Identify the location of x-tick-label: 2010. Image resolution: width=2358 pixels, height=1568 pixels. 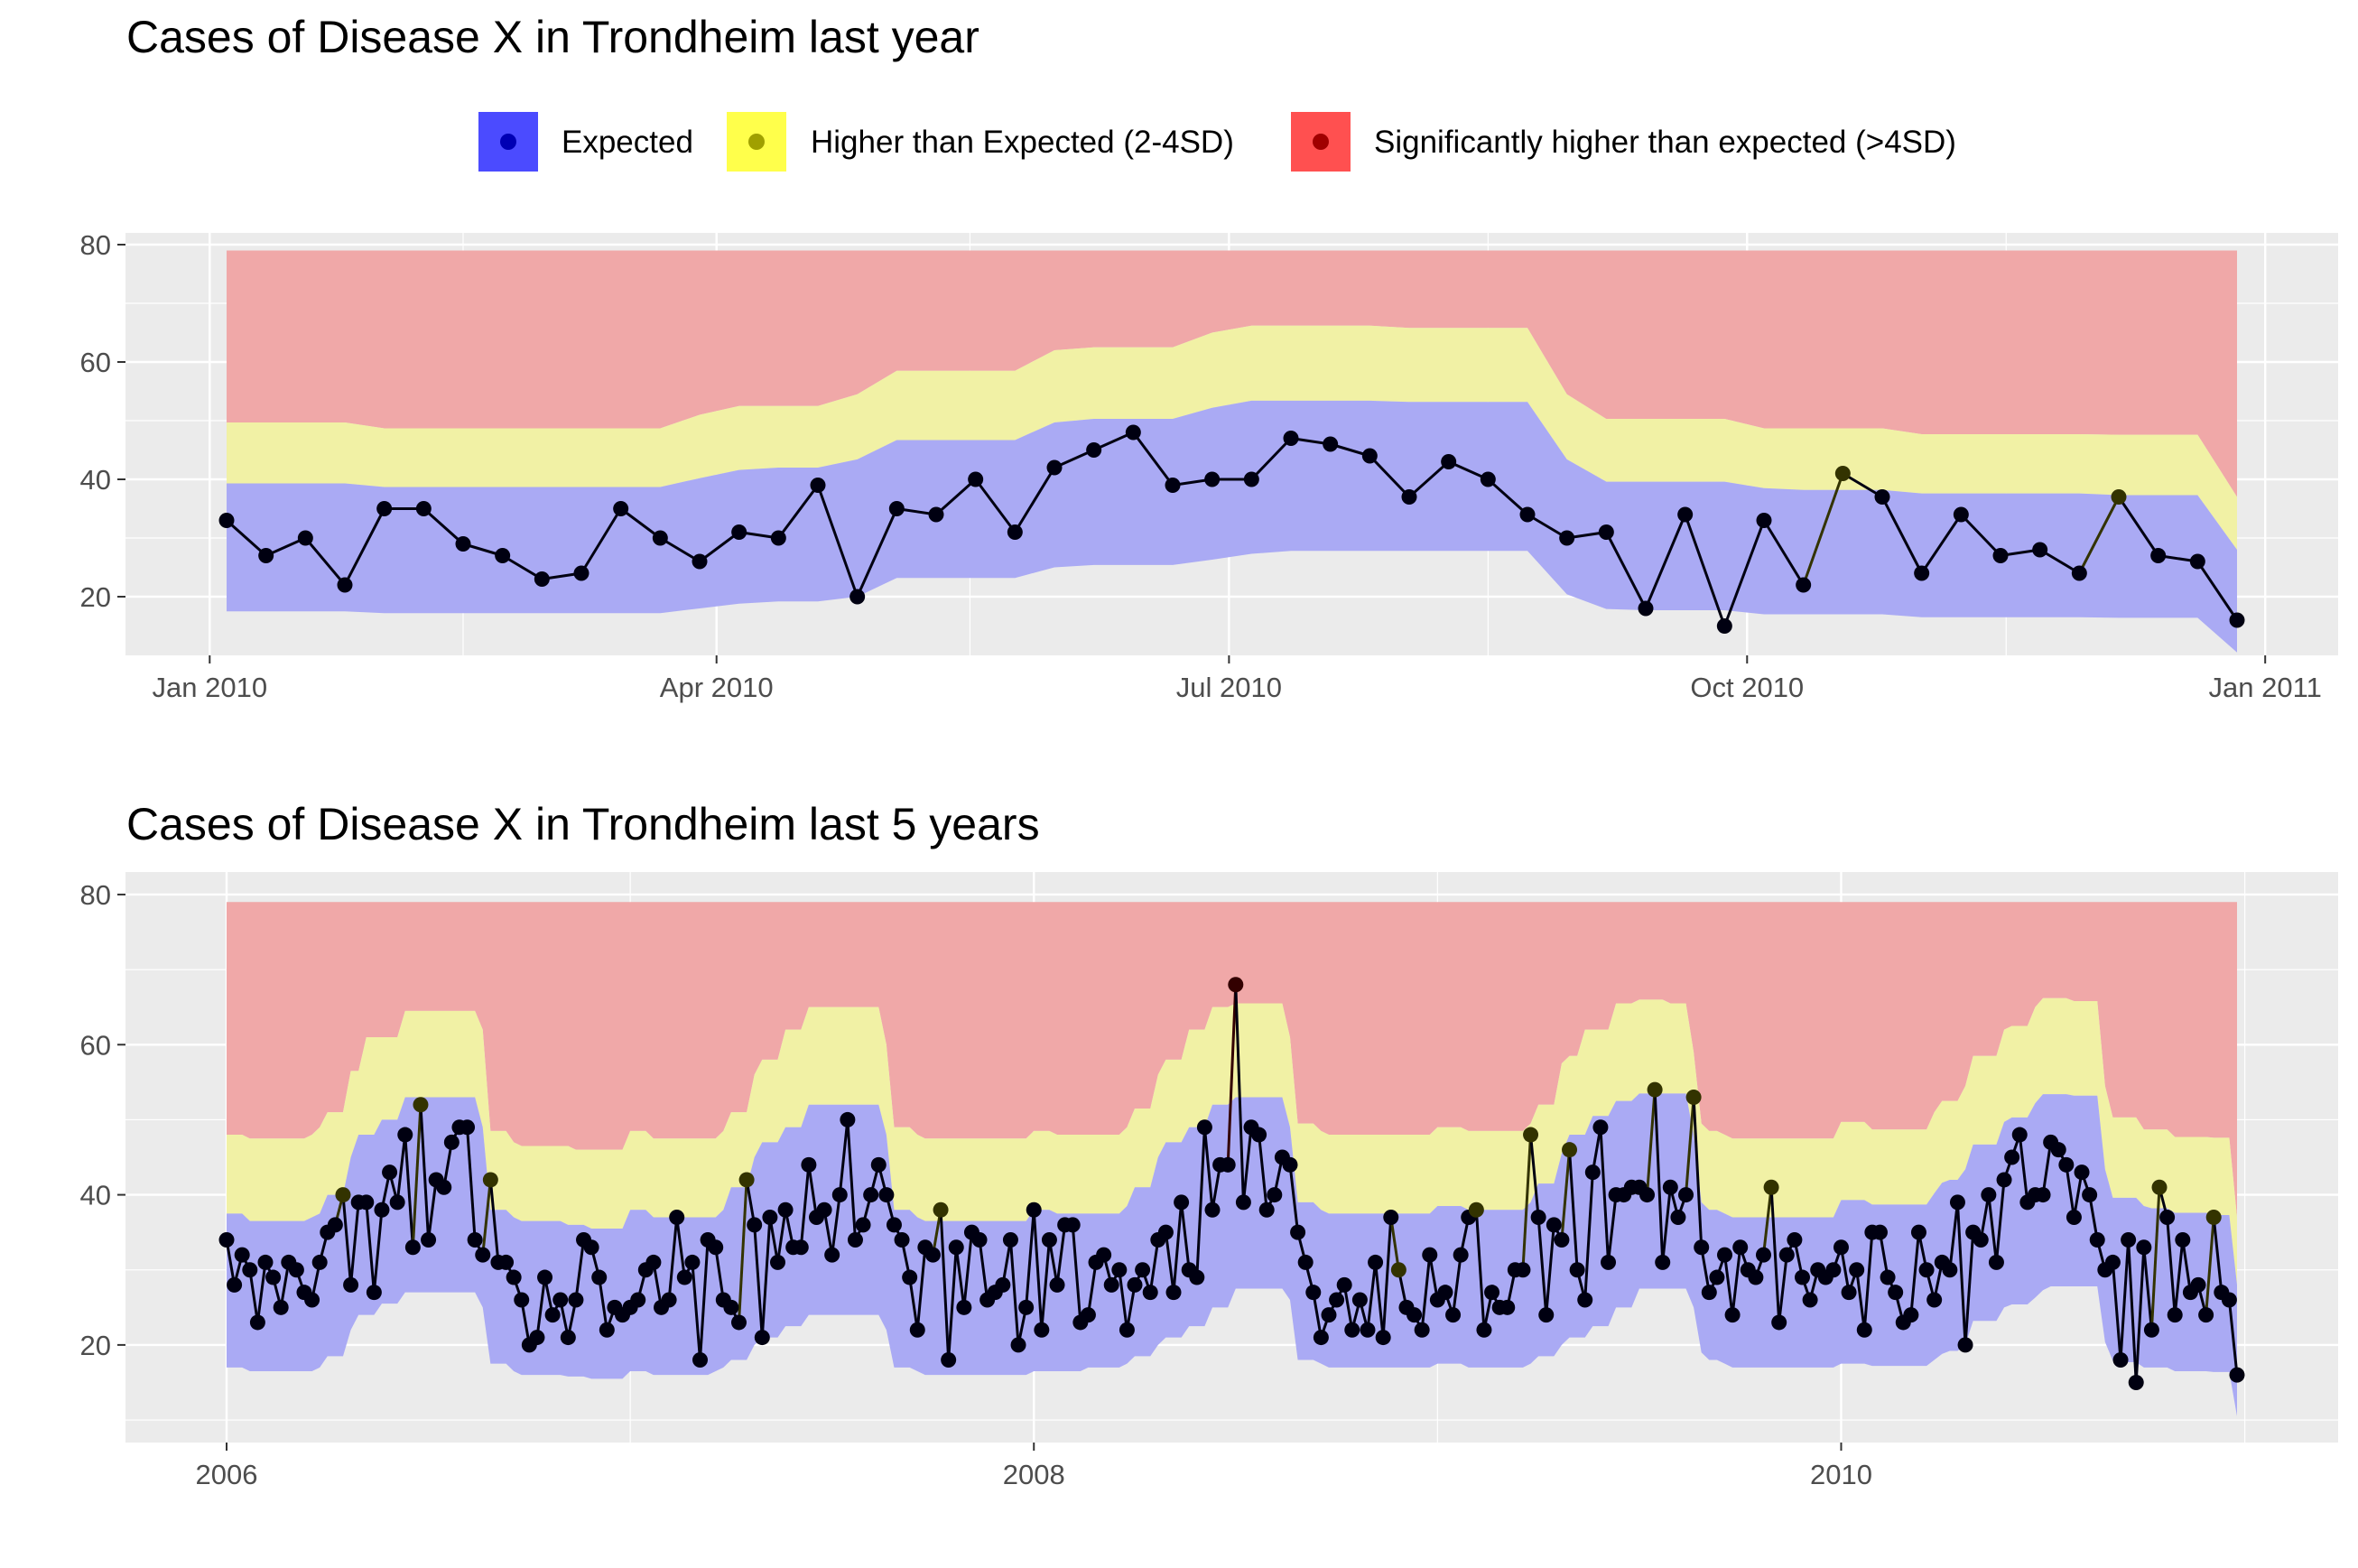
(1841, 1474).